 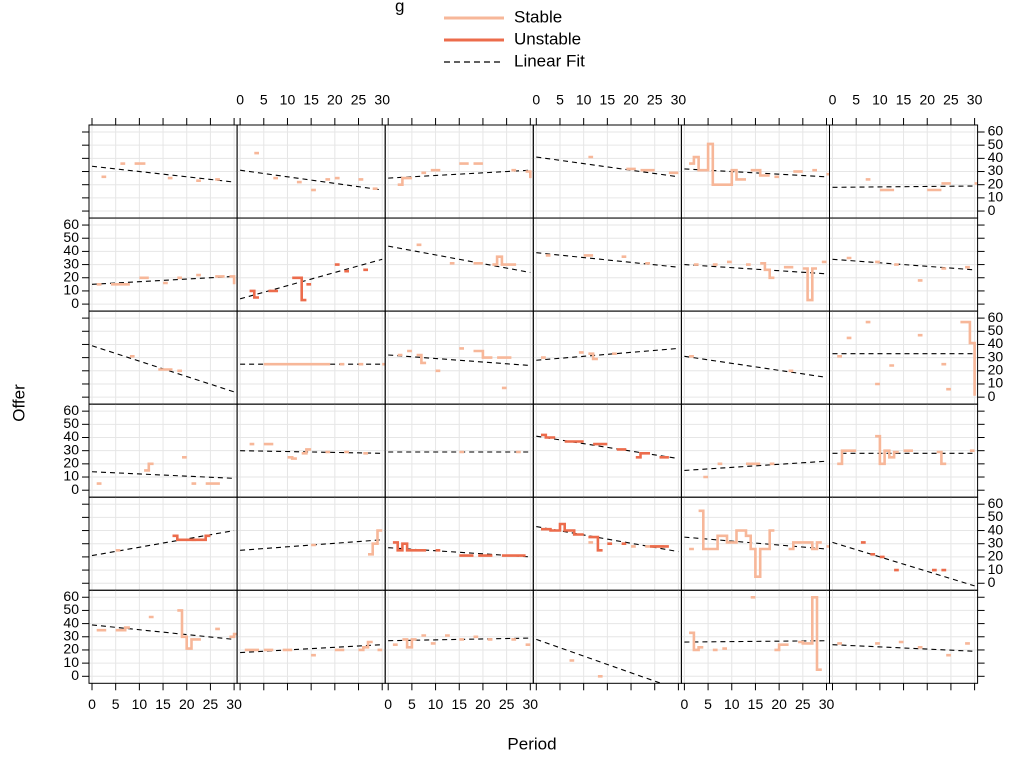 I want to click on y-axis-title: Offer, so click(x=18, y=403).